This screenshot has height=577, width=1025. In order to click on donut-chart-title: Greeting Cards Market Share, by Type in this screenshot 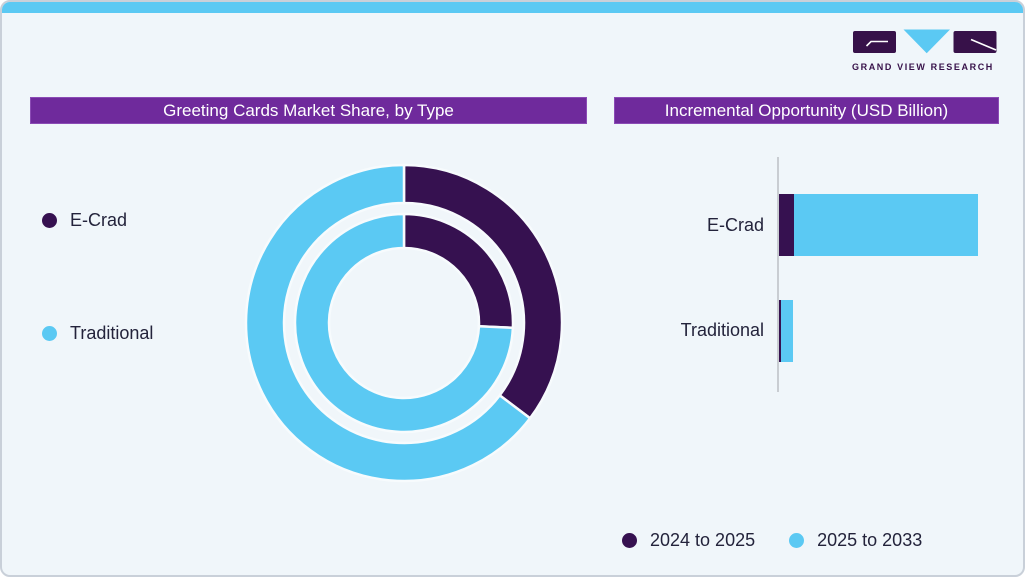, I will do `click(308, 110)`.